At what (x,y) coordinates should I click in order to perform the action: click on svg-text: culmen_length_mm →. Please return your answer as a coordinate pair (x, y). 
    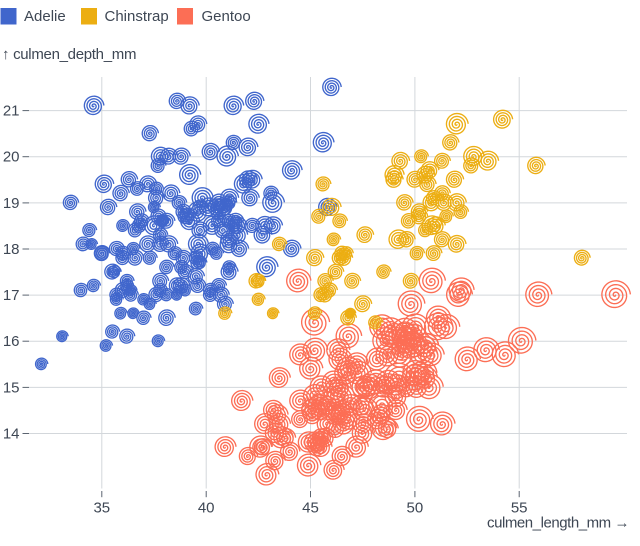
    Looking at the image, I should click on (558, 523).